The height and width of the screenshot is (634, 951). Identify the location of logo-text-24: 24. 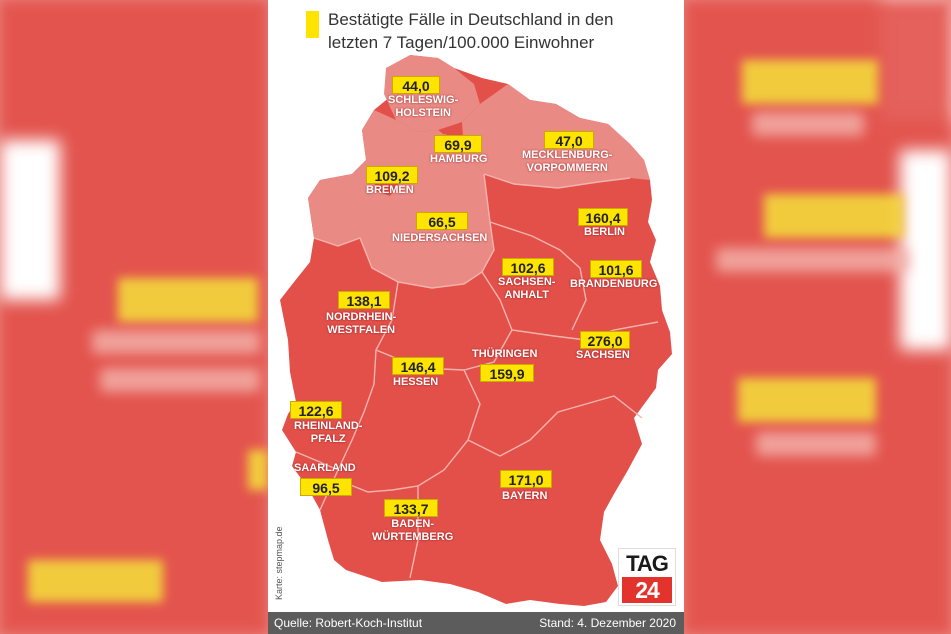
(647, 590).